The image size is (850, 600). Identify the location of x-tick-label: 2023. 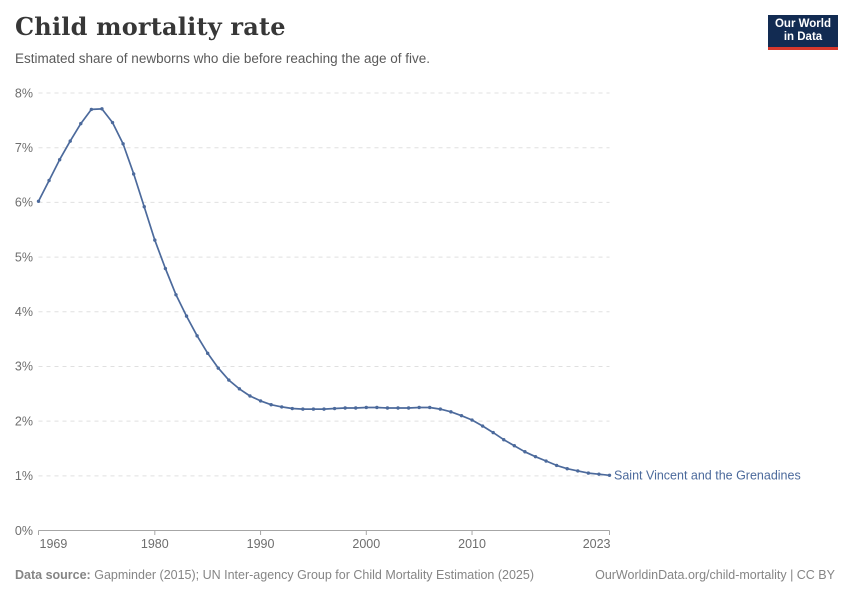
(597, 544).